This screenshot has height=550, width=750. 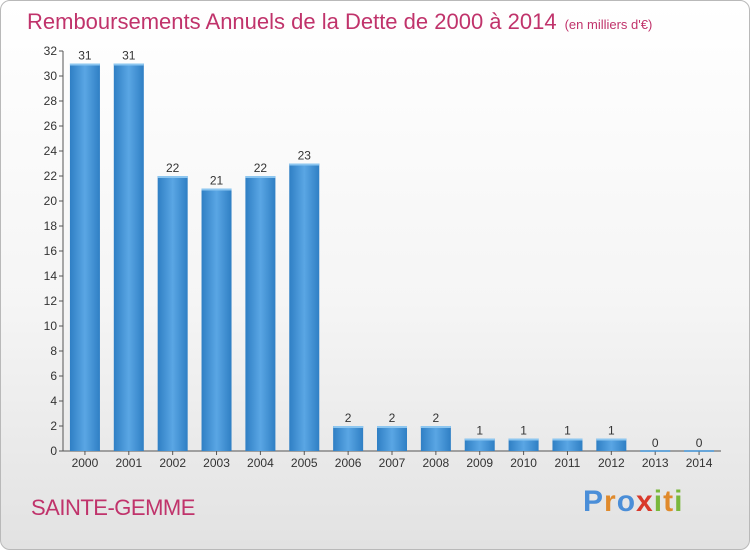 What do you see at coordinates (216, 463) in the screenshot?
I see `x-tick-label: 2003` at bounding box center [216, 463].